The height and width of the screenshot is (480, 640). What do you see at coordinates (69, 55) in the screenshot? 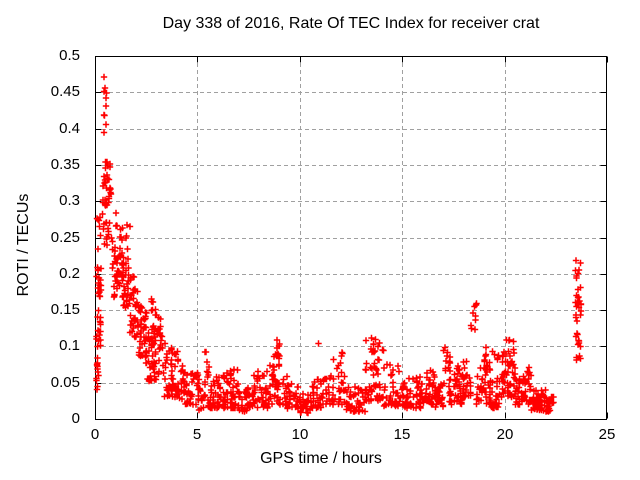
I see `y-tick-label: 0.5` at bounding box center [69, 55].